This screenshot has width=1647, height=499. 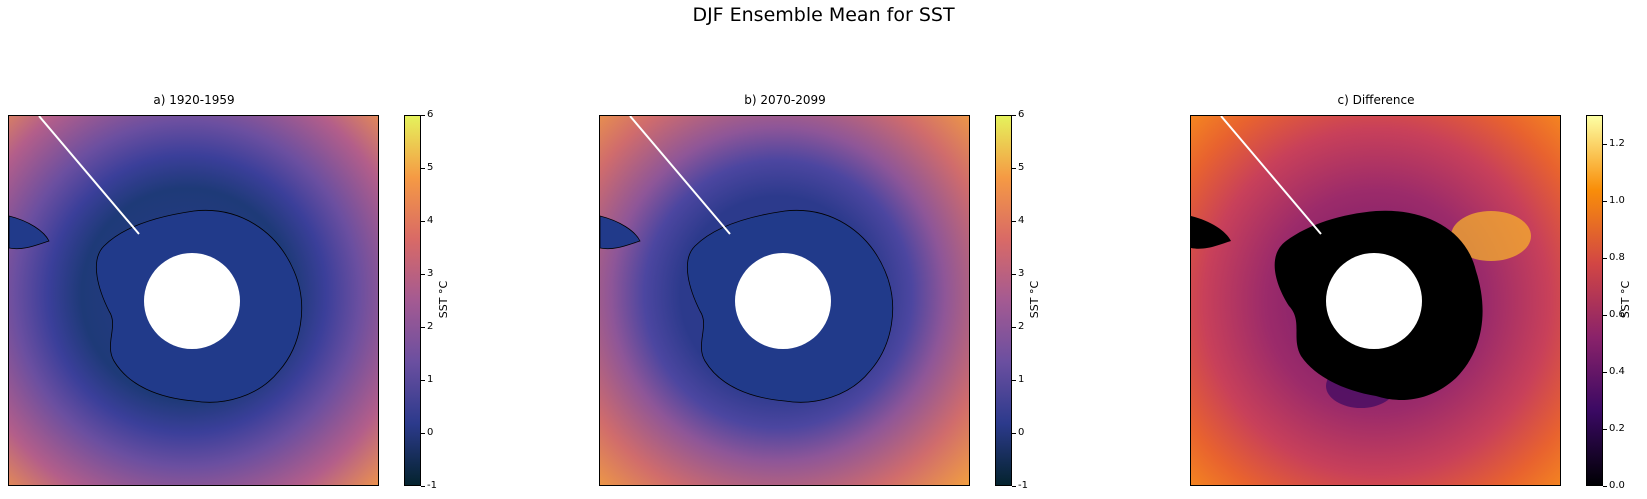 I want to click on colorbar-a-label: SST °C, so click(x=444, y=299).